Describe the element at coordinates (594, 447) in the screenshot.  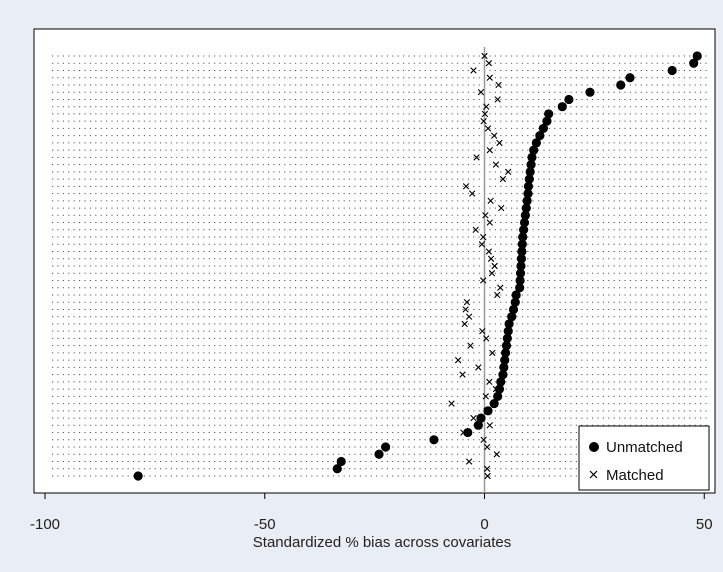
I see `legend-unmatched-marker` at that location.